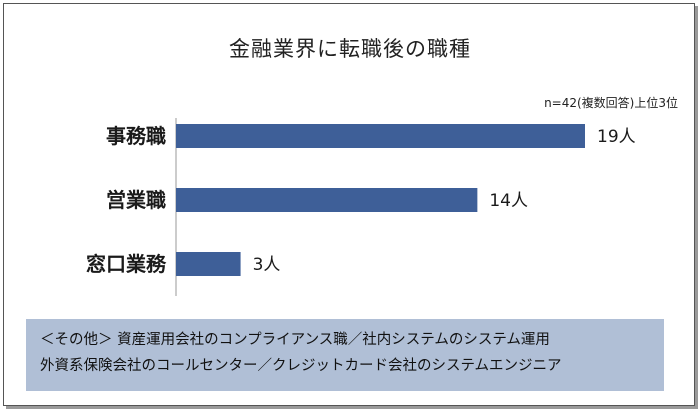 The width and height of the screenshot is (700, 411). I want to click on category-label: 事務職, so click(136, 136).